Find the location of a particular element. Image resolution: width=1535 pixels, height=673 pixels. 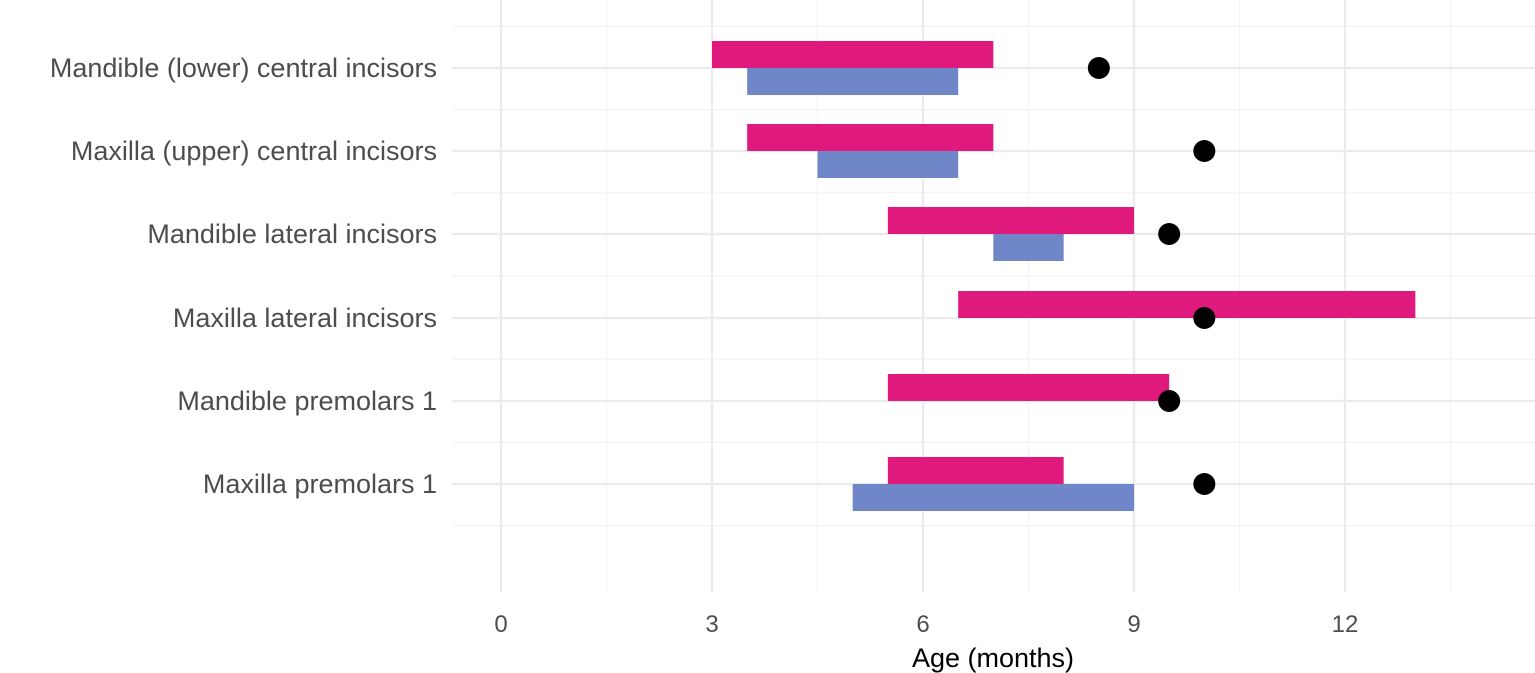

x-tick-label-0: 0 is located at coordinates (500, 624).